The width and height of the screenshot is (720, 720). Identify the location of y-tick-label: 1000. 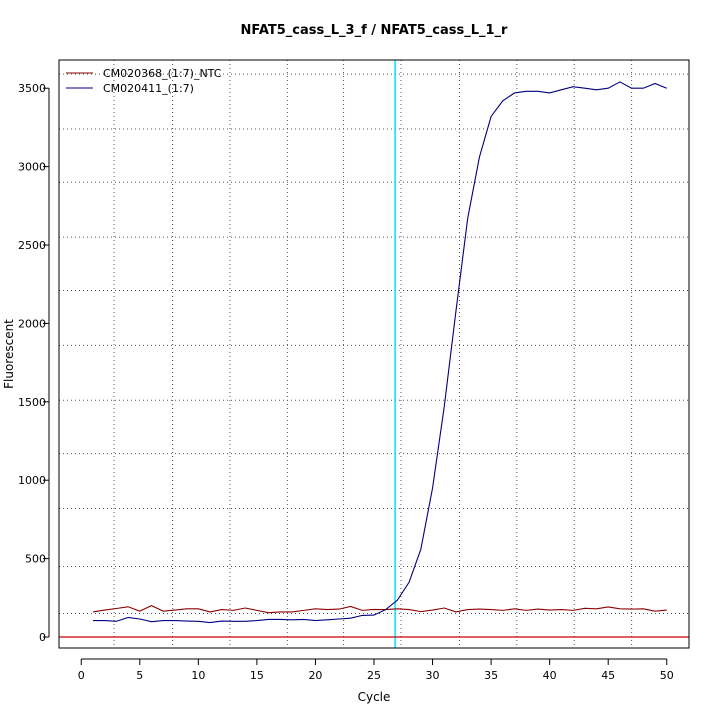
(32, 480).